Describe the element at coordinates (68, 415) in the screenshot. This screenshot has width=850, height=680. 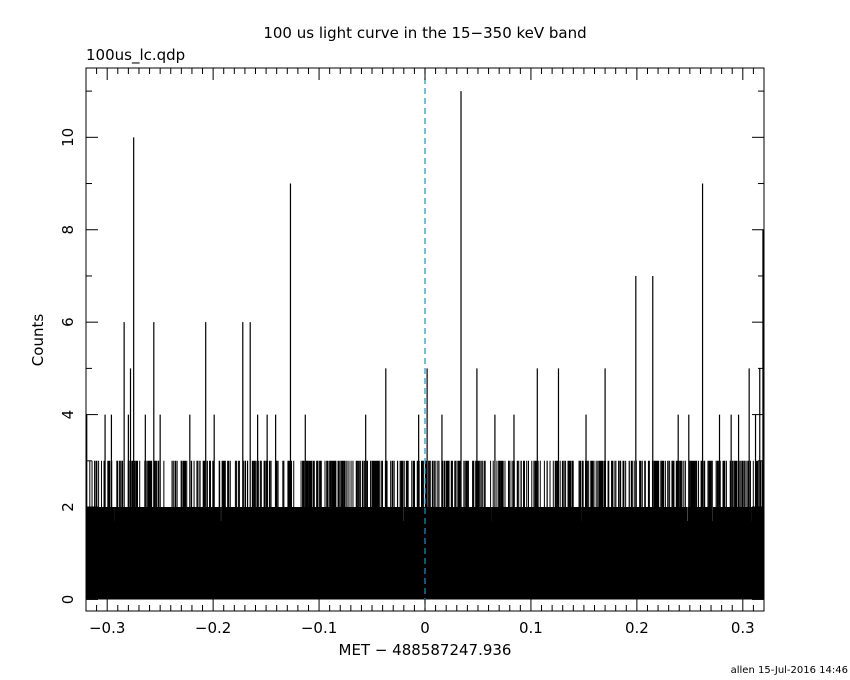
I see `y-tick-label: 4` at that location.